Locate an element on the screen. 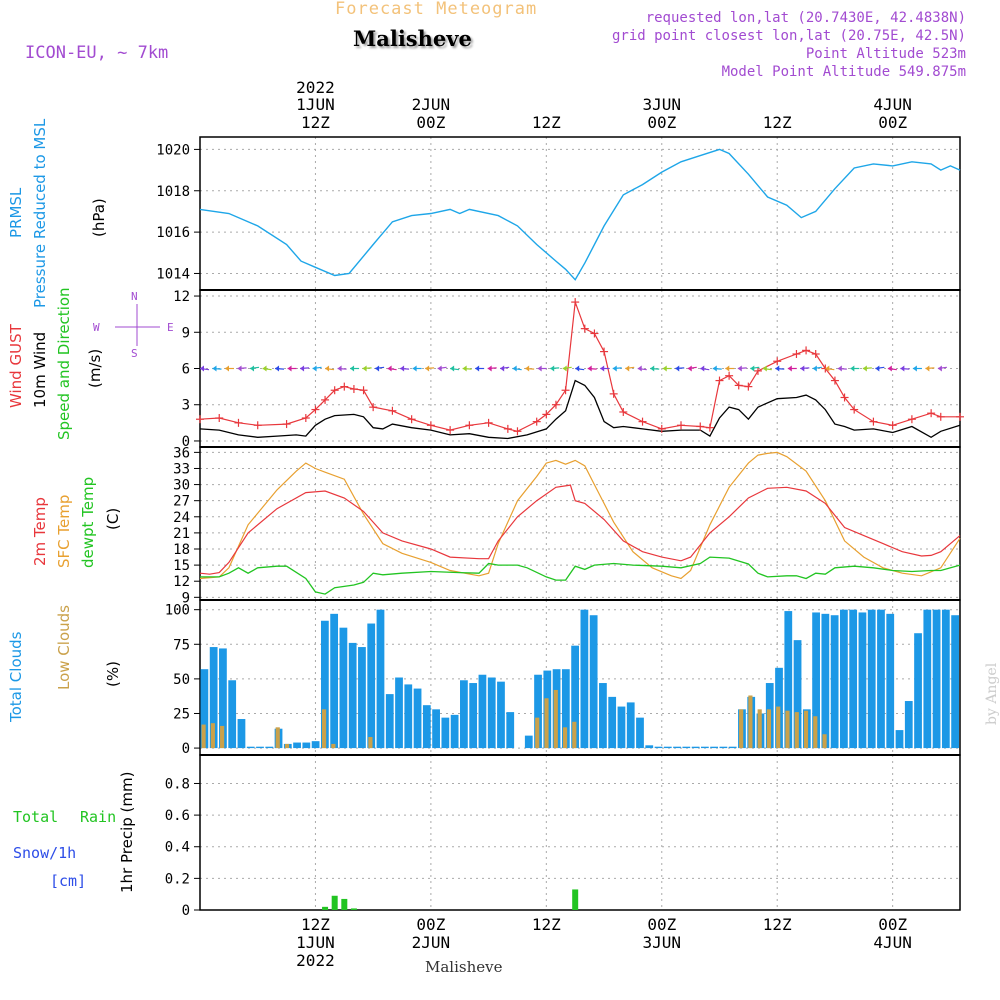 The width and height of the screenshot is (1000, 1000). y-tick-label: 25 is located at coordinates (181, 714).